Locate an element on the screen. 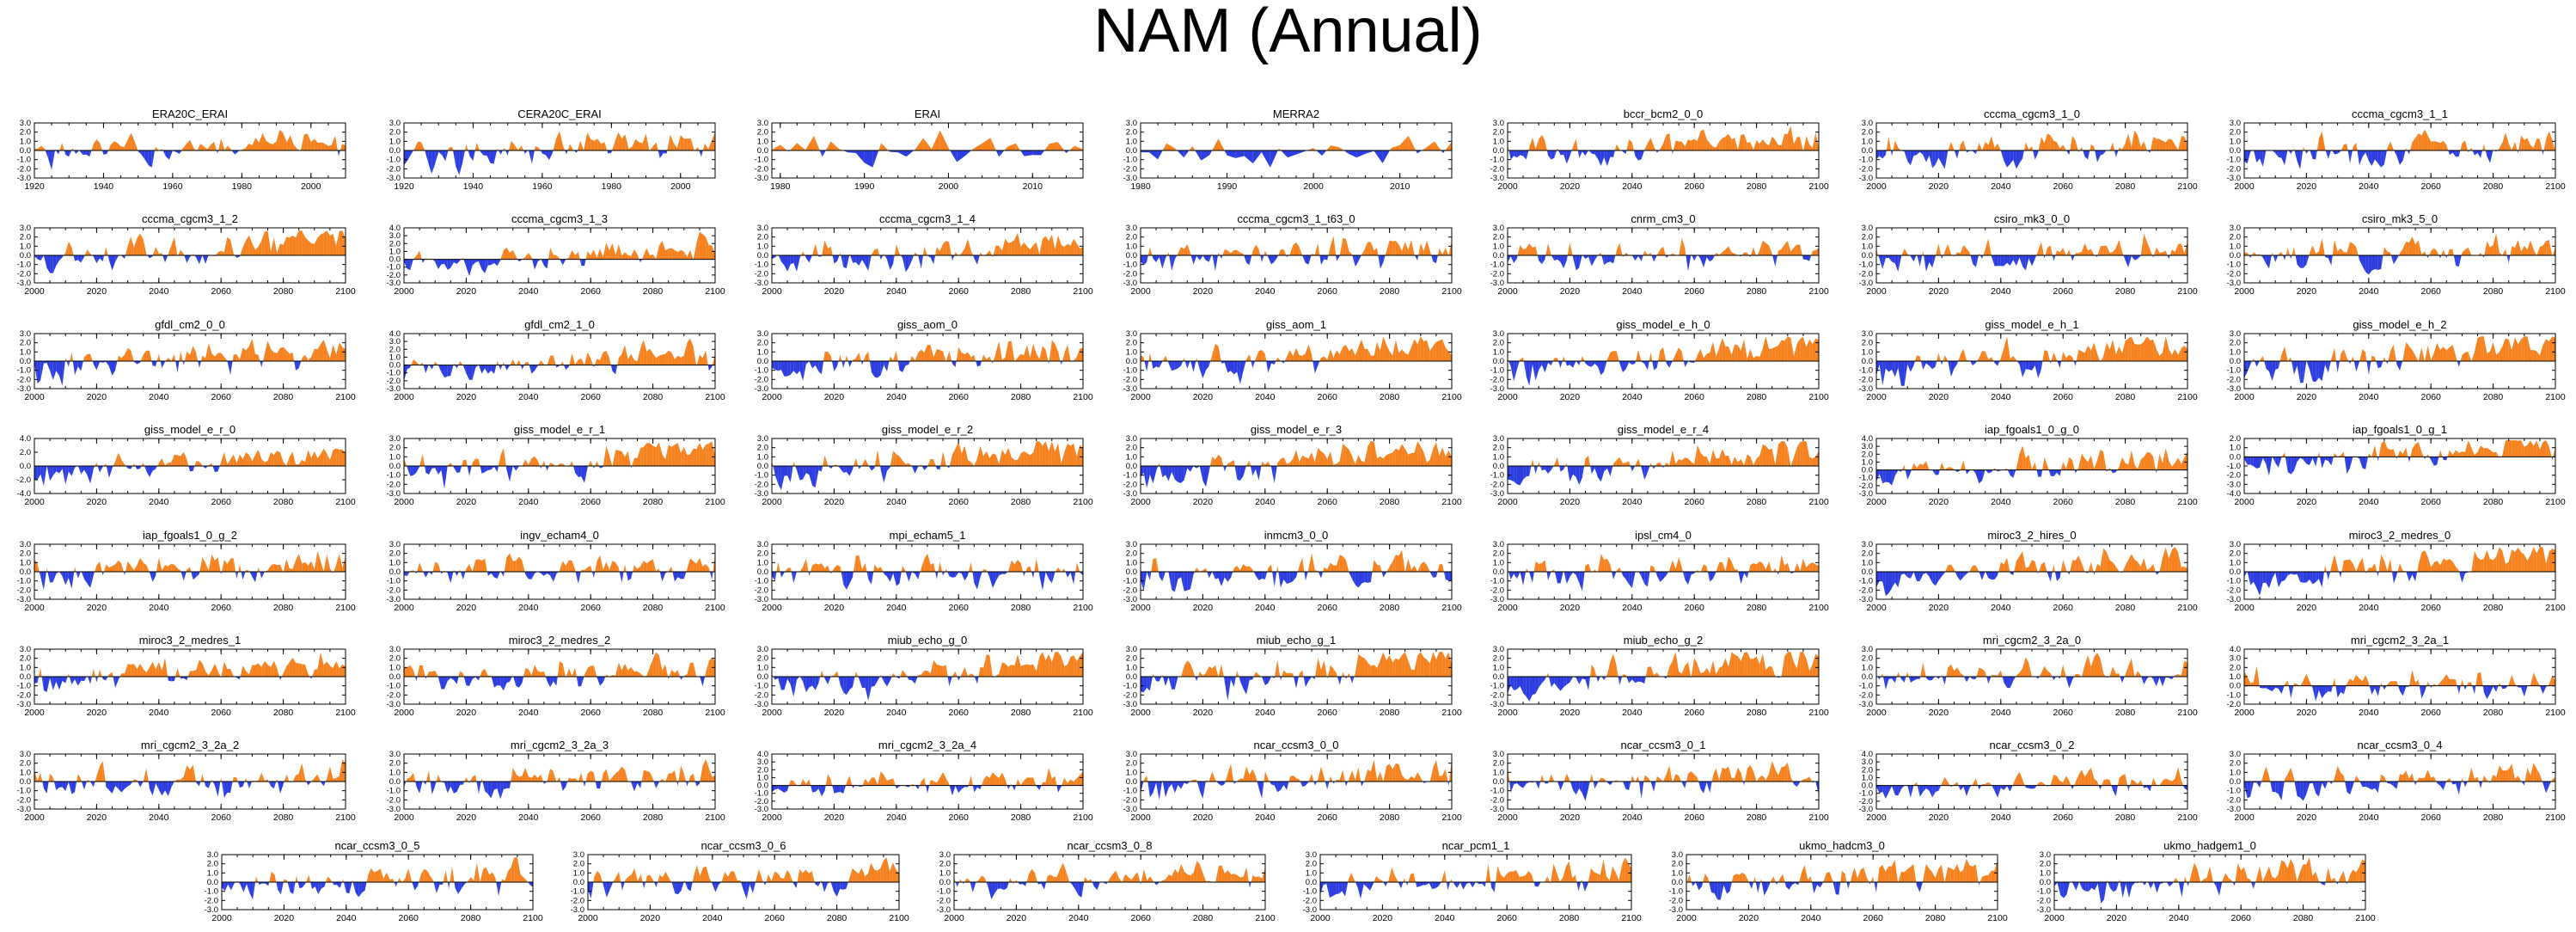 This screenshot has height=932, width=2576. x-tick-label: 2100 is located at coordinates (1083, 502).